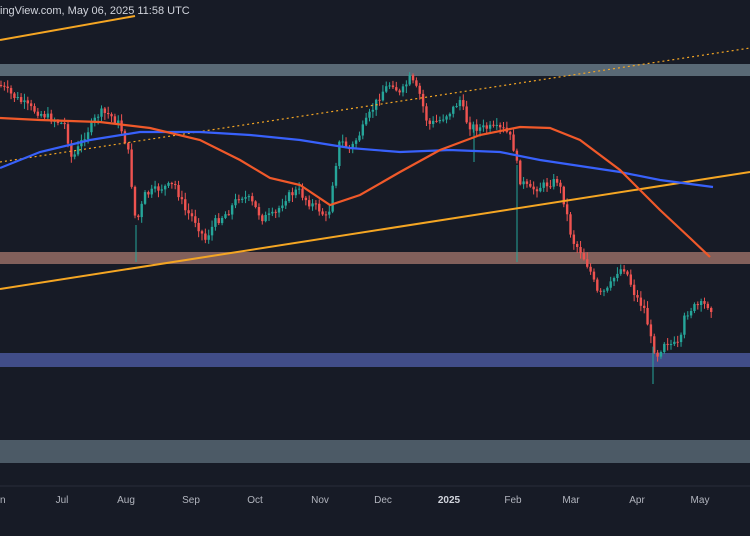 The width and height of the screenshot is (750, 536). What do you see at coordinates (95, 11) in the screenshot?
I see `chart-header: ingView.com, May 06, 2025 11:58 UTC` at bounding box center [95, 11].